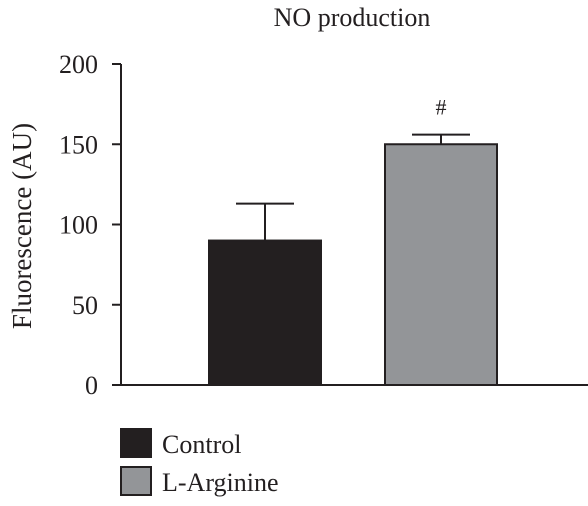 The height and width of the screenshot is (506, 588). I want to click on y-axis-label: Fluorescence (AU), so click(22, 226).